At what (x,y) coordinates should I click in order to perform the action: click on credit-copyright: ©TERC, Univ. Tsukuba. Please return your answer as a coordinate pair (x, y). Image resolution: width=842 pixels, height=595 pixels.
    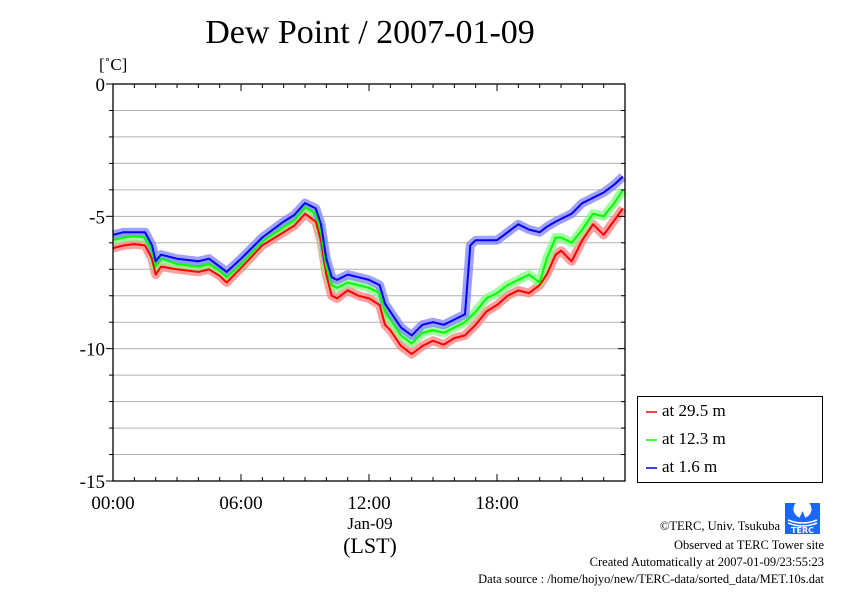
    Looking at the image, I should click on (719, 526).